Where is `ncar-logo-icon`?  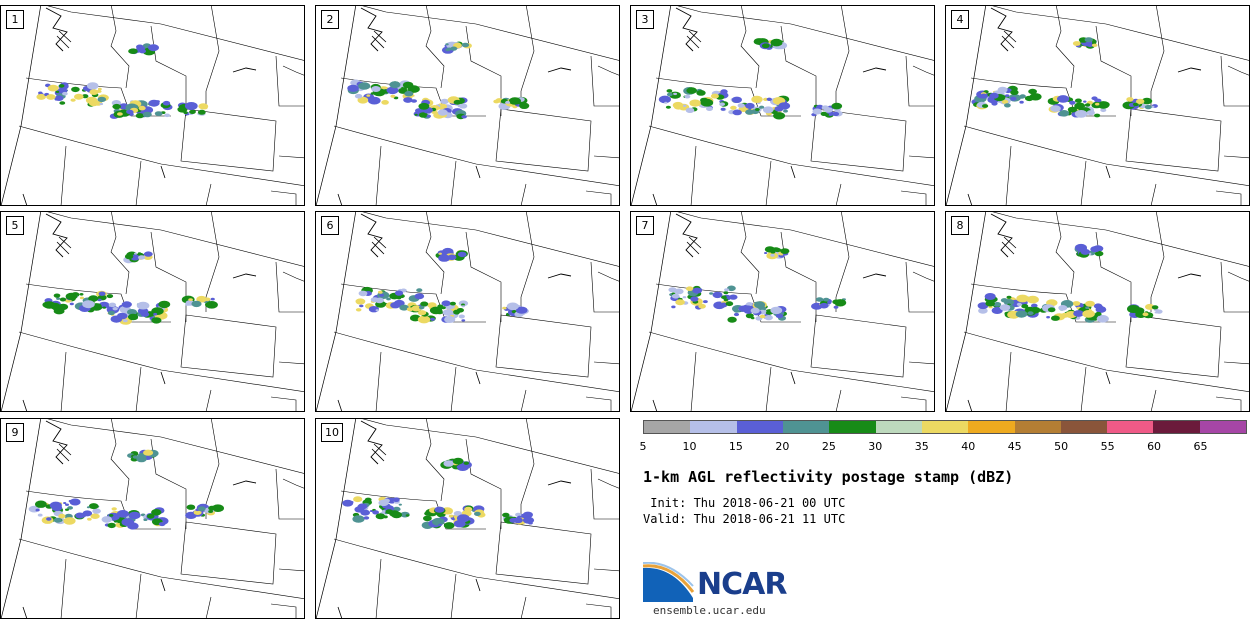 ncar-logo-icon is located at coordinates (669, 582).